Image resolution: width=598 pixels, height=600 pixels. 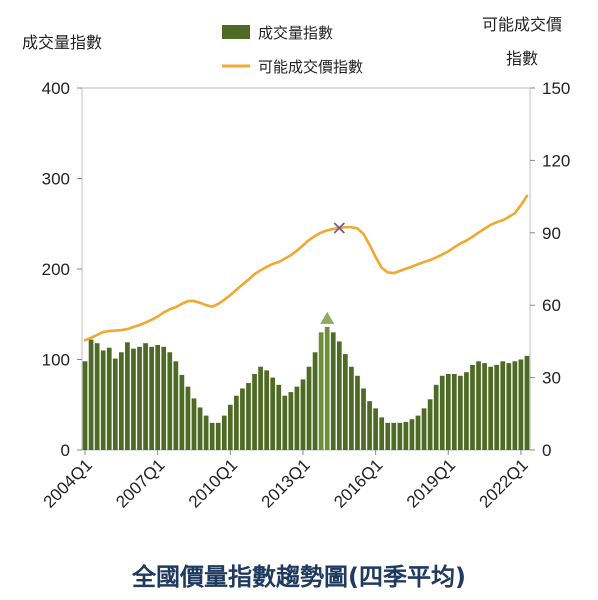 I want to click on x-tick-label: 2010Q1, so click(x=213, y=483).